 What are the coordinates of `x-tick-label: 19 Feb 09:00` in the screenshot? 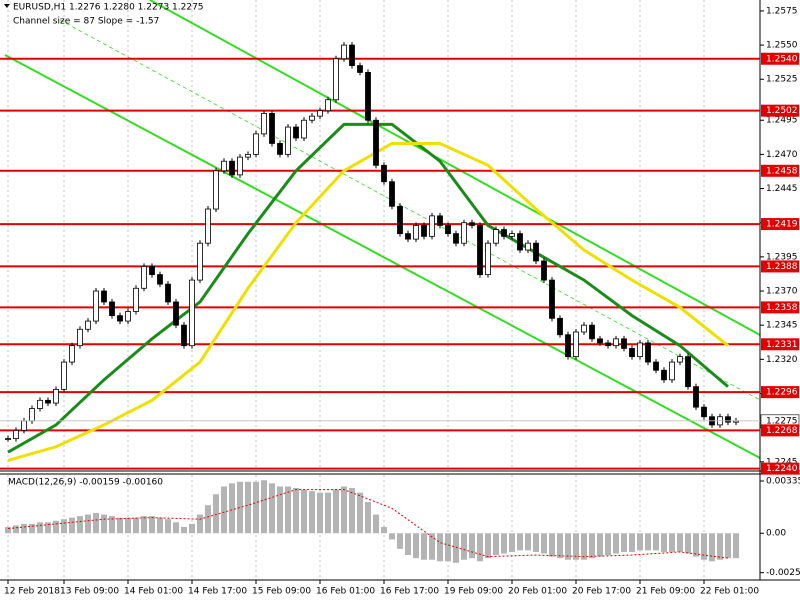 It's located at (473, 592).